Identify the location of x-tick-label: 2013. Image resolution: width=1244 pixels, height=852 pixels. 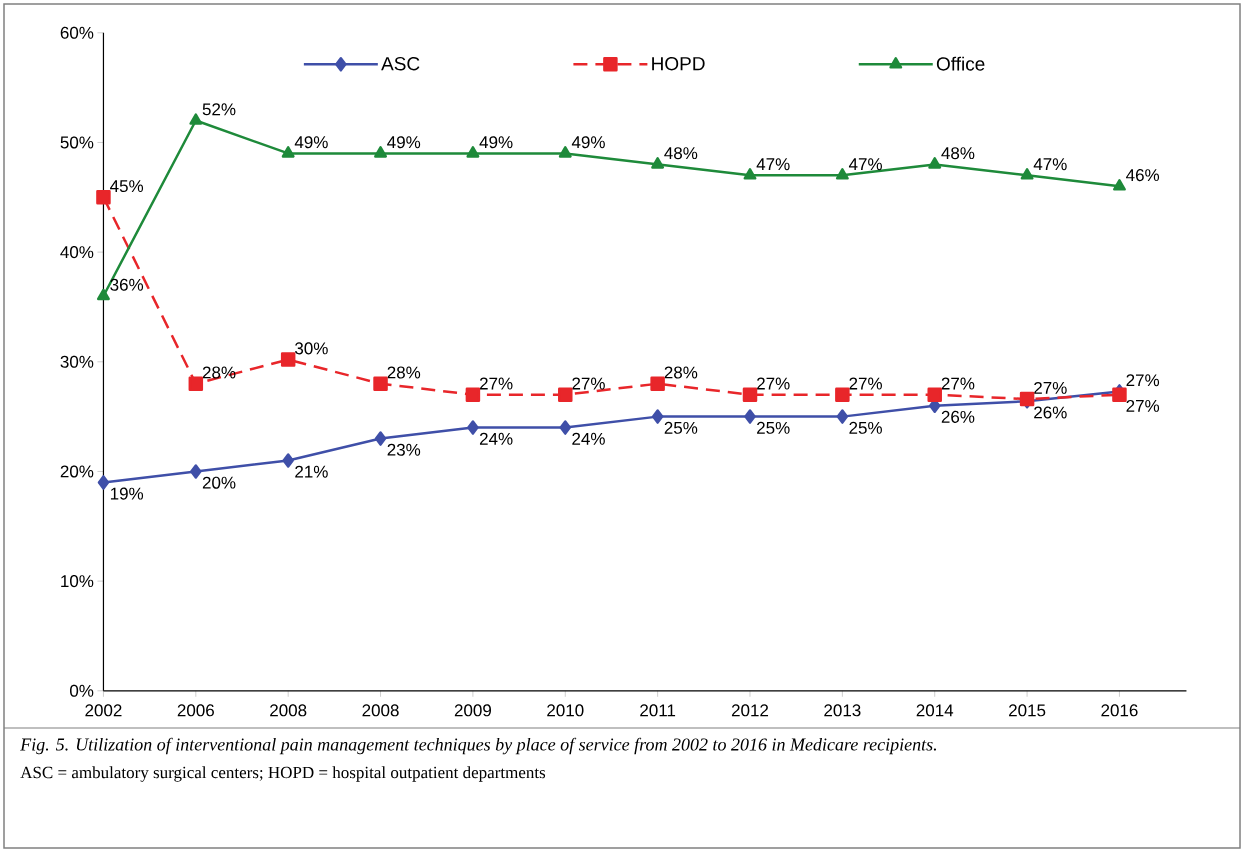
(842, 710).